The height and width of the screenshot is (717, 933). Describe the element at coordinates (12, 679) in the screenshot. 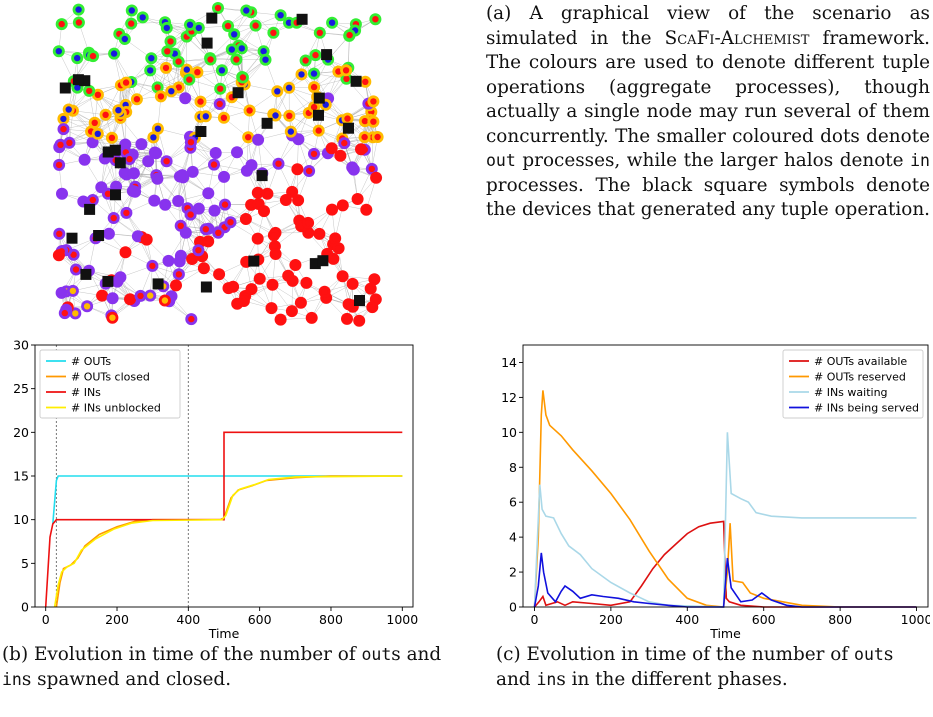

I see `caption-b-code-in: in` at that location.